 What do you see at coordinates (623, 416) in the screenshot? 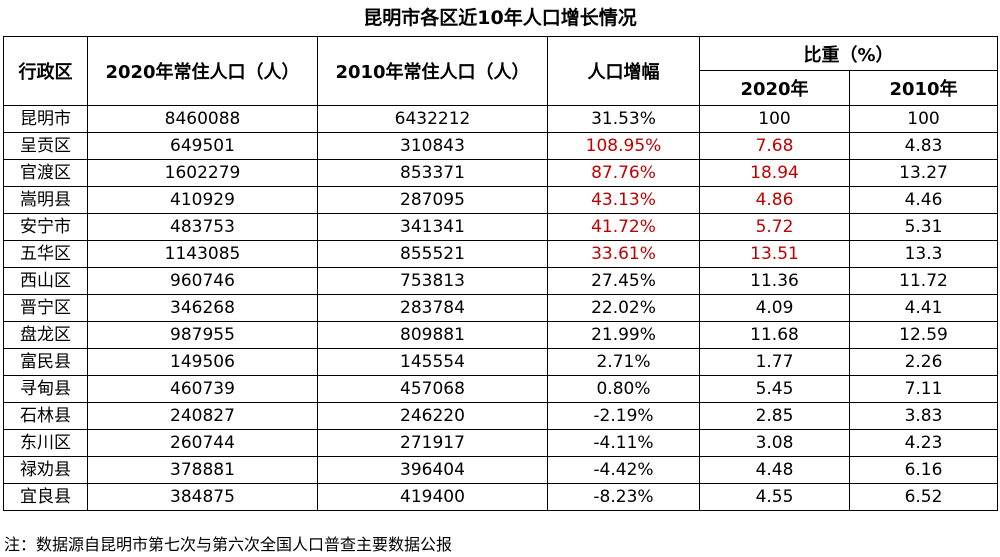
I see `cell-growth: -2.19%` at bounding box center [623, 416].